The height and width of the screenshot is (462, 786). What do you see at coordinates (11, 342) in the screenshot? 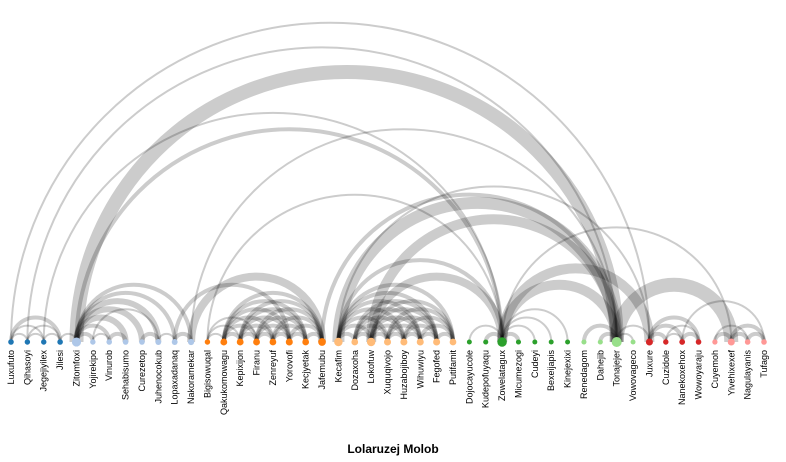
I see `node-luxufuto` at bounding box center [11, 342].